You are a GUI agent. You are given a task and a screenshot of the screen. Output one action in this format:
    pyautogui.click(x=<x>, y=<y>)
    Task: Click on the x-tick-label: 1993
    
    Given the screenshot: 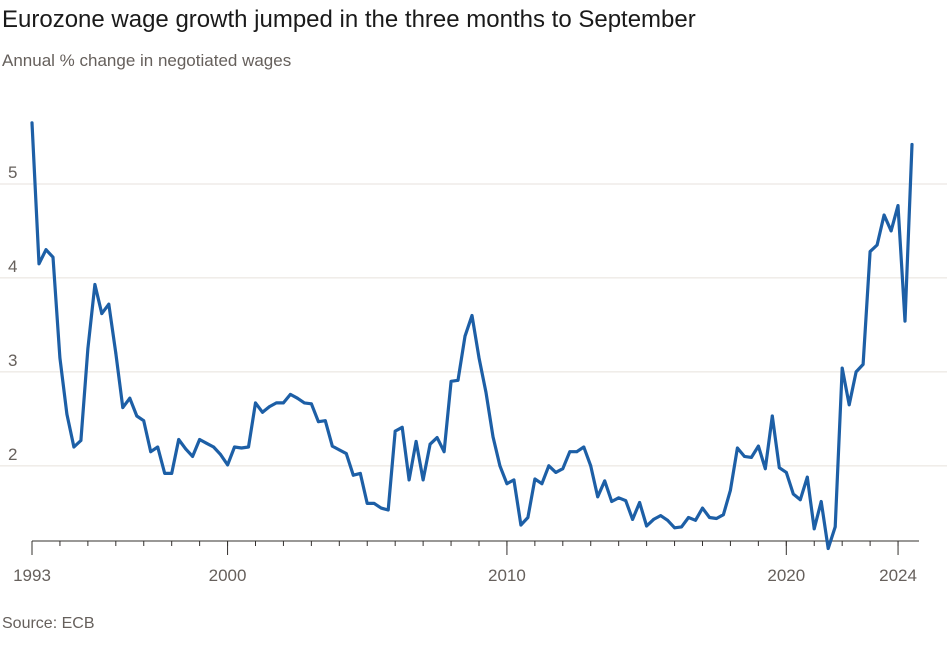 What is the action you would take?
    pyautogui.click(x=32, y=575)
    